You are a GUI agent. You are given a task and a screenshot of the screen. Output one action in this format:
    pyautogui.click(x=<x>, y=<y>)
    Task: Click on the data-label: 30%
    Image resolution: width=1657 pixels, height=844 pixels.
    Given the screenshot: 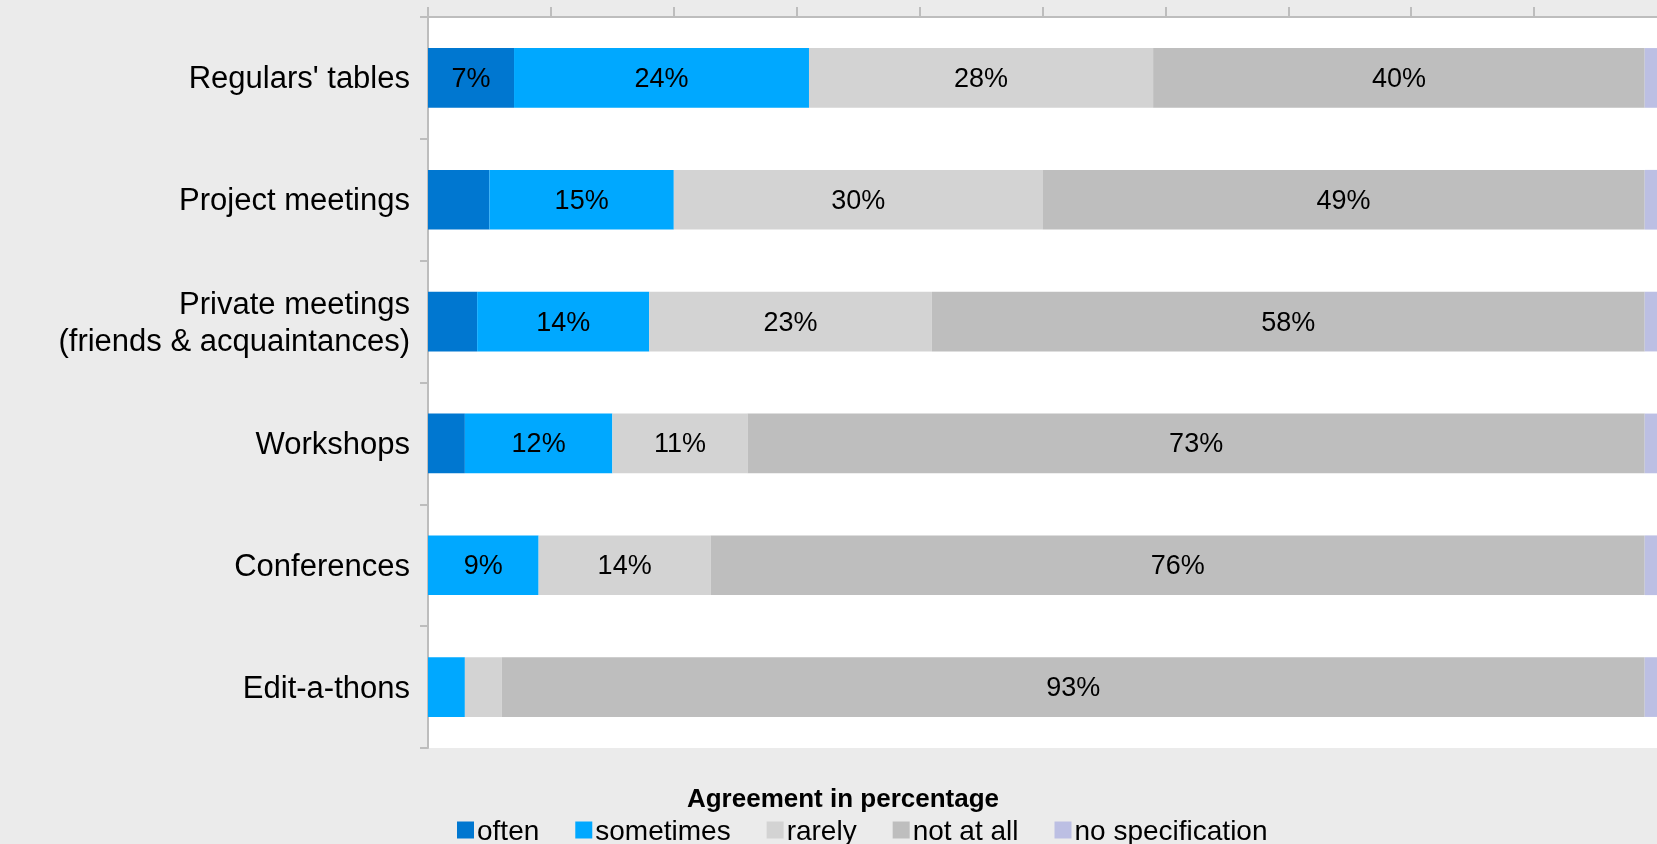 What is the action you would take?
    pyautogui.click(x=858, y=199)
    